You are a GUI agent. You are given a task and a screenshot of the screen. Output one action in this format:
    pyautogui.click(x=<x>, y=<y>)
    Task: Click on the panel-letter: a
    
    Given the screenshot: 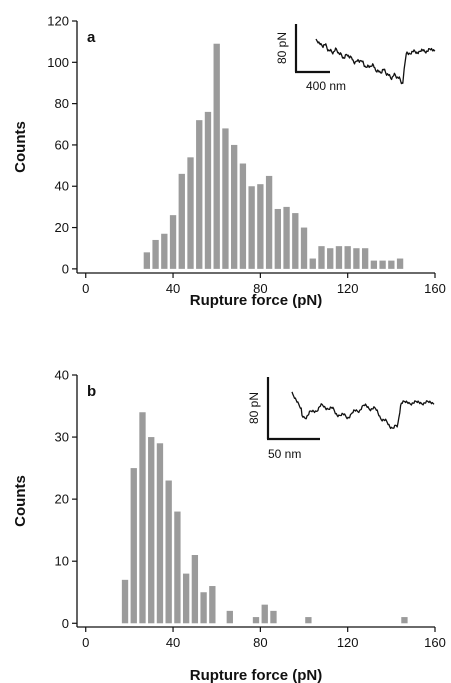 What is the action you would take?
    pyautogui.click(x=91, y=37)
    